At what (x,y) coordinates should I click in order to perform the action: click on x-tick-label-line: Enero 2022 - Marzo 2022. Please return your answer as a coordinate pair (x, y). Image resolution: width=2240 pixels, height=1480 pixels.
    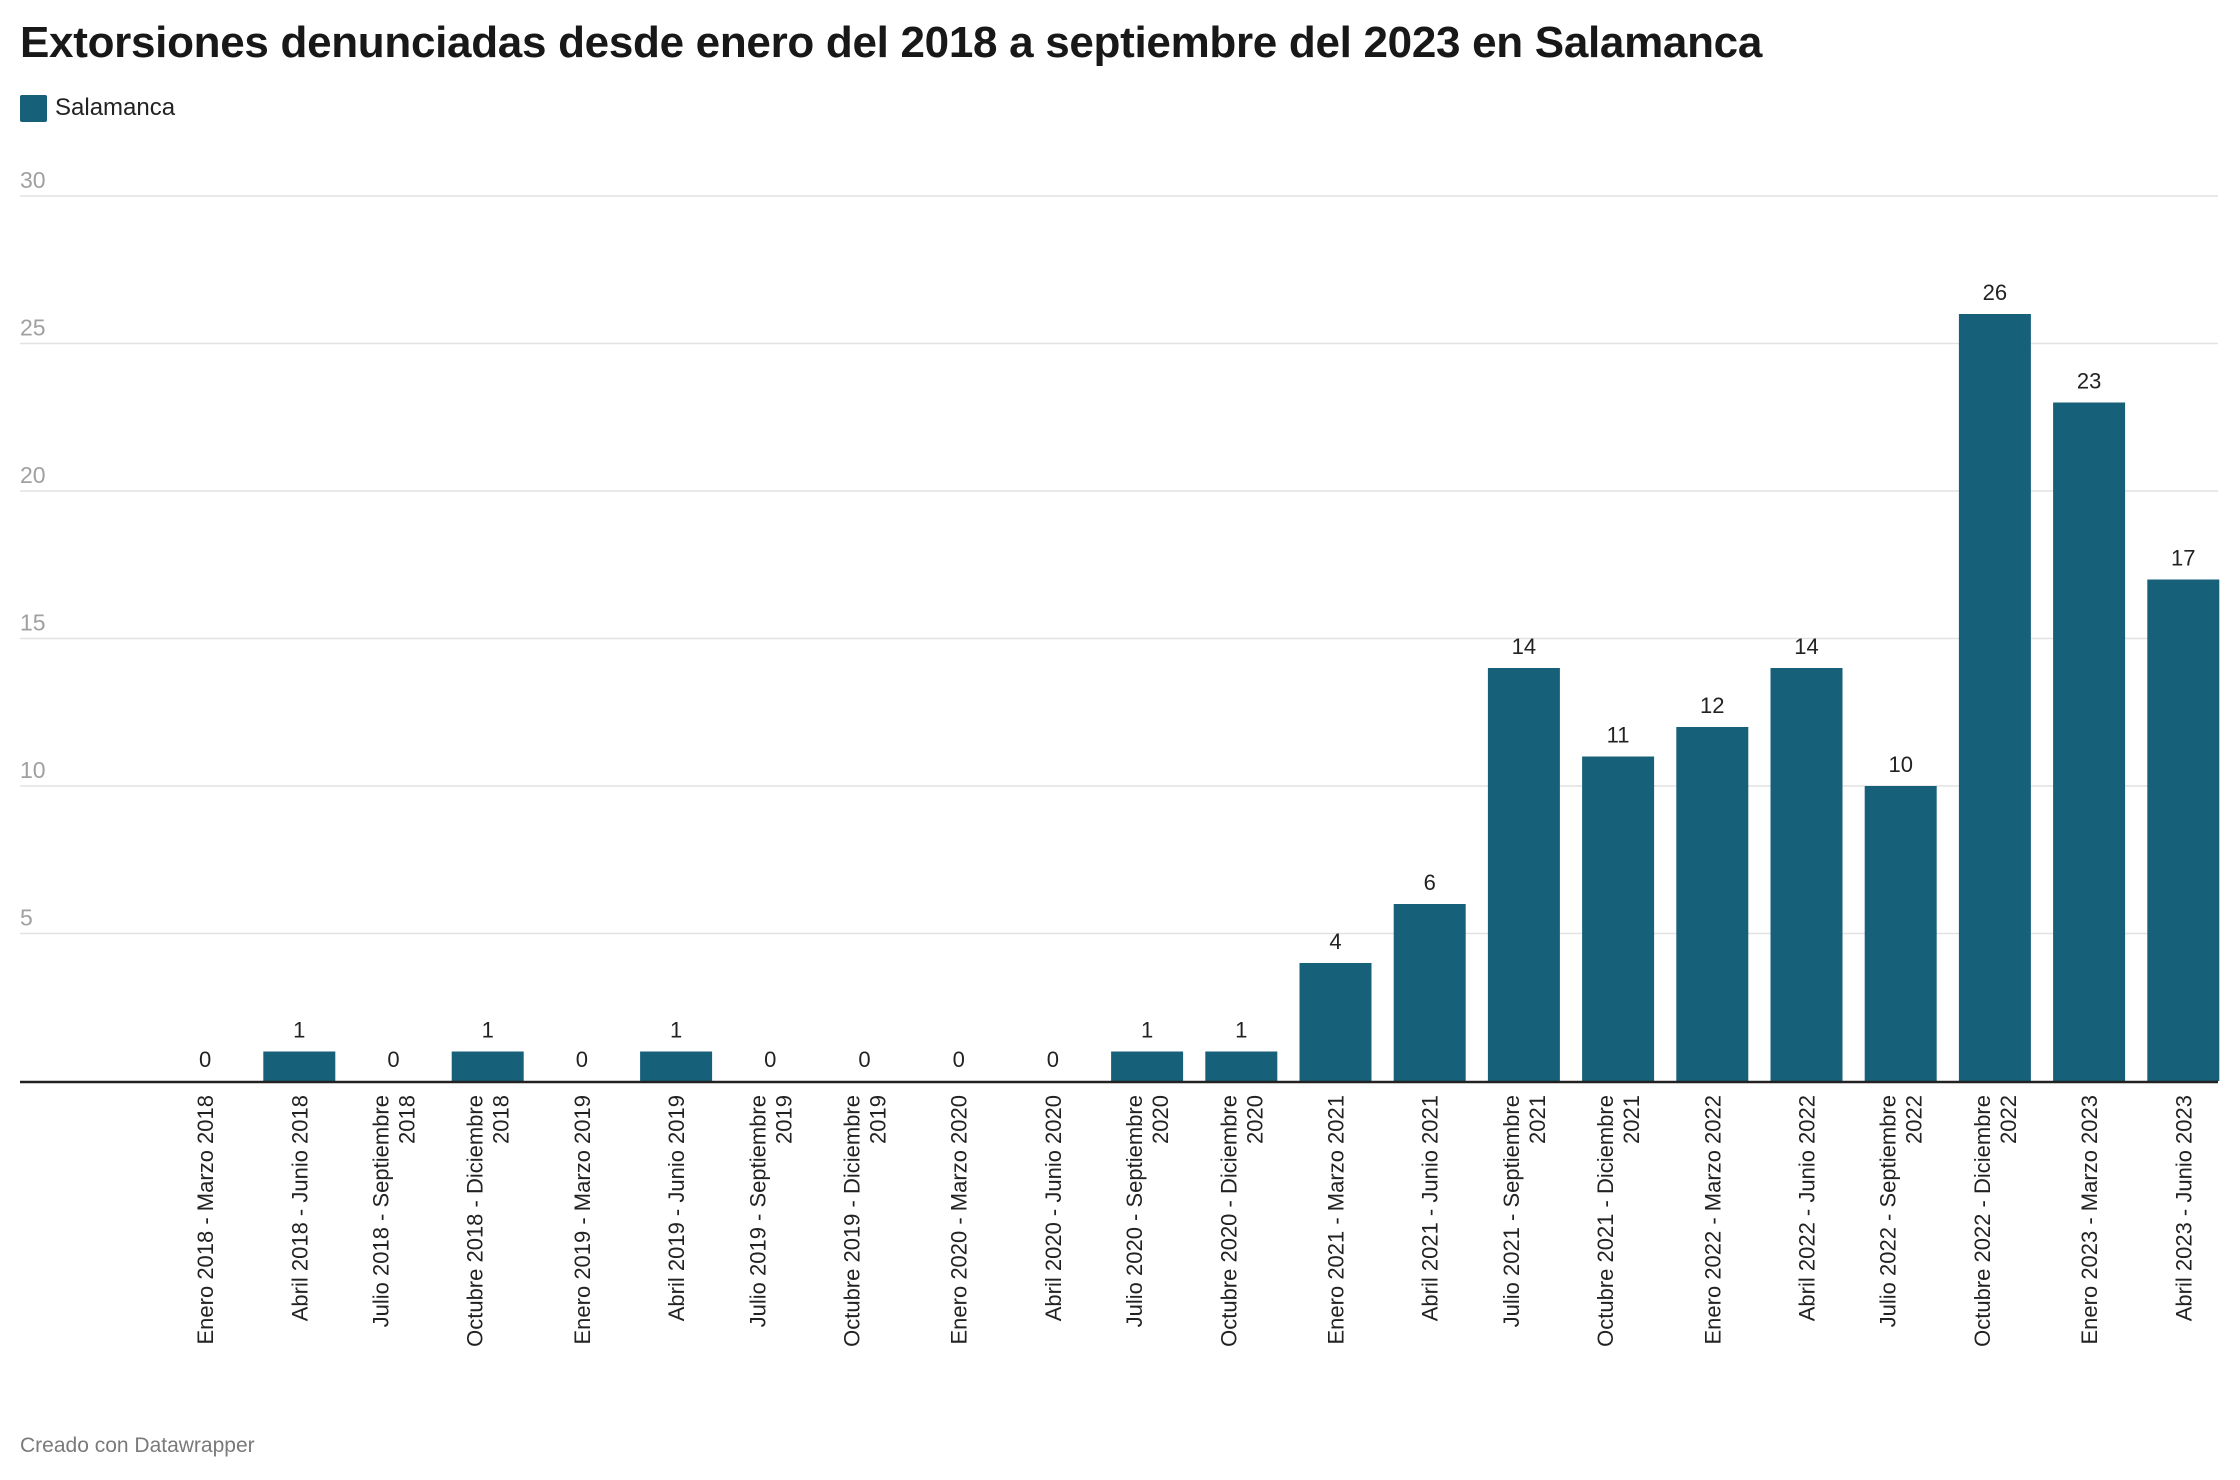
    Looking at the image, I should click on (1712, 1220).